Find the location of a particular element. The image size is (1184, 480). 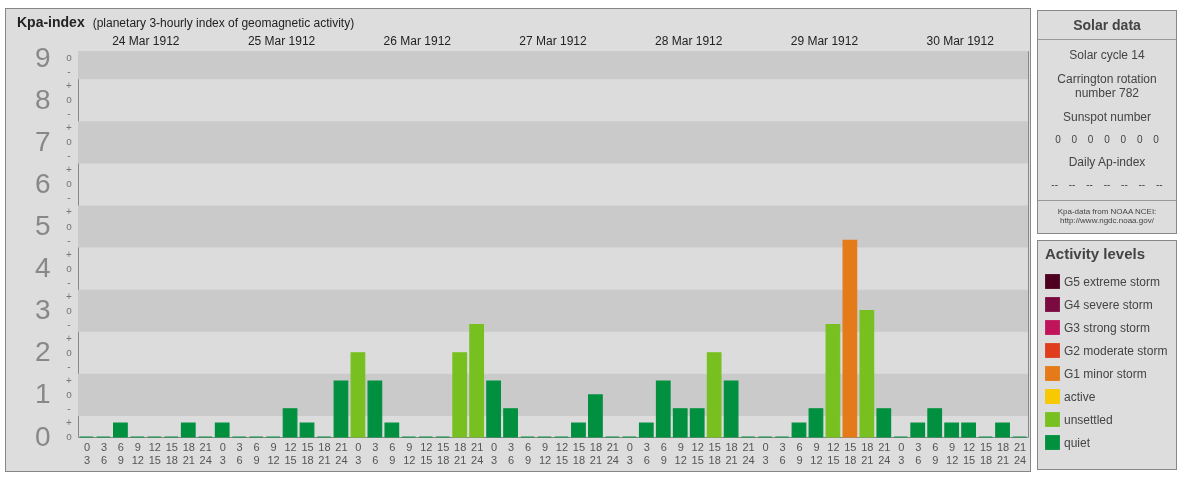

text: 25 Mar 1912 is located at coordinates (281, 41).